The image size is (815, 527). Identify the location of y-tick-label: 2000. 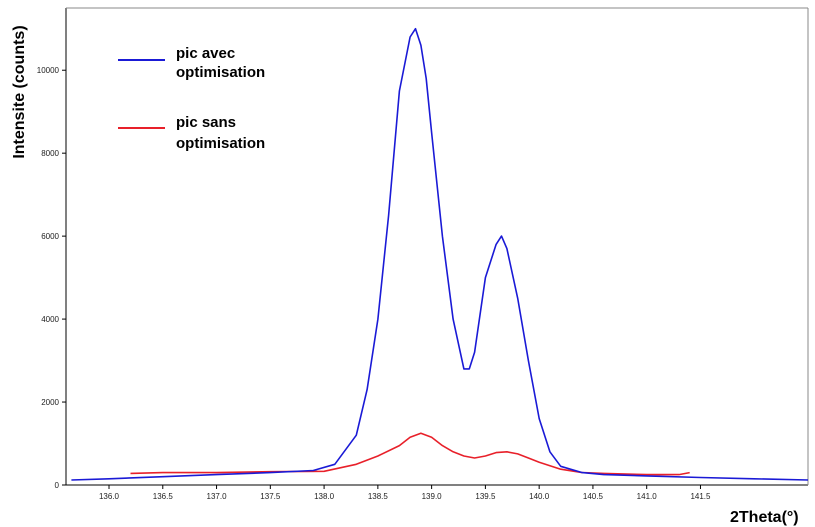
(50, 402).